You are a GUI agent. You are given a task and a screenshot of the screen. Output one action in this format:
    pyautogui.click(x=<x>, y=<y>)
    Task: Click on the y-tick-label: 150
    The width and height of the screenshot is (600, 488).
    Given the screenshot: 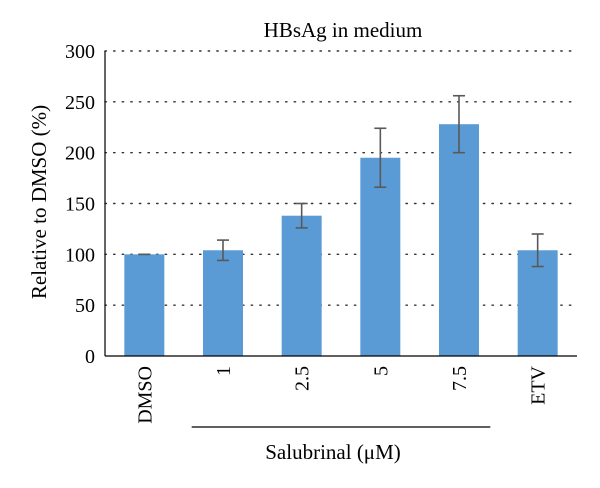 What is the action you would take?
    pyautogui.click(x=80, y=205)
    